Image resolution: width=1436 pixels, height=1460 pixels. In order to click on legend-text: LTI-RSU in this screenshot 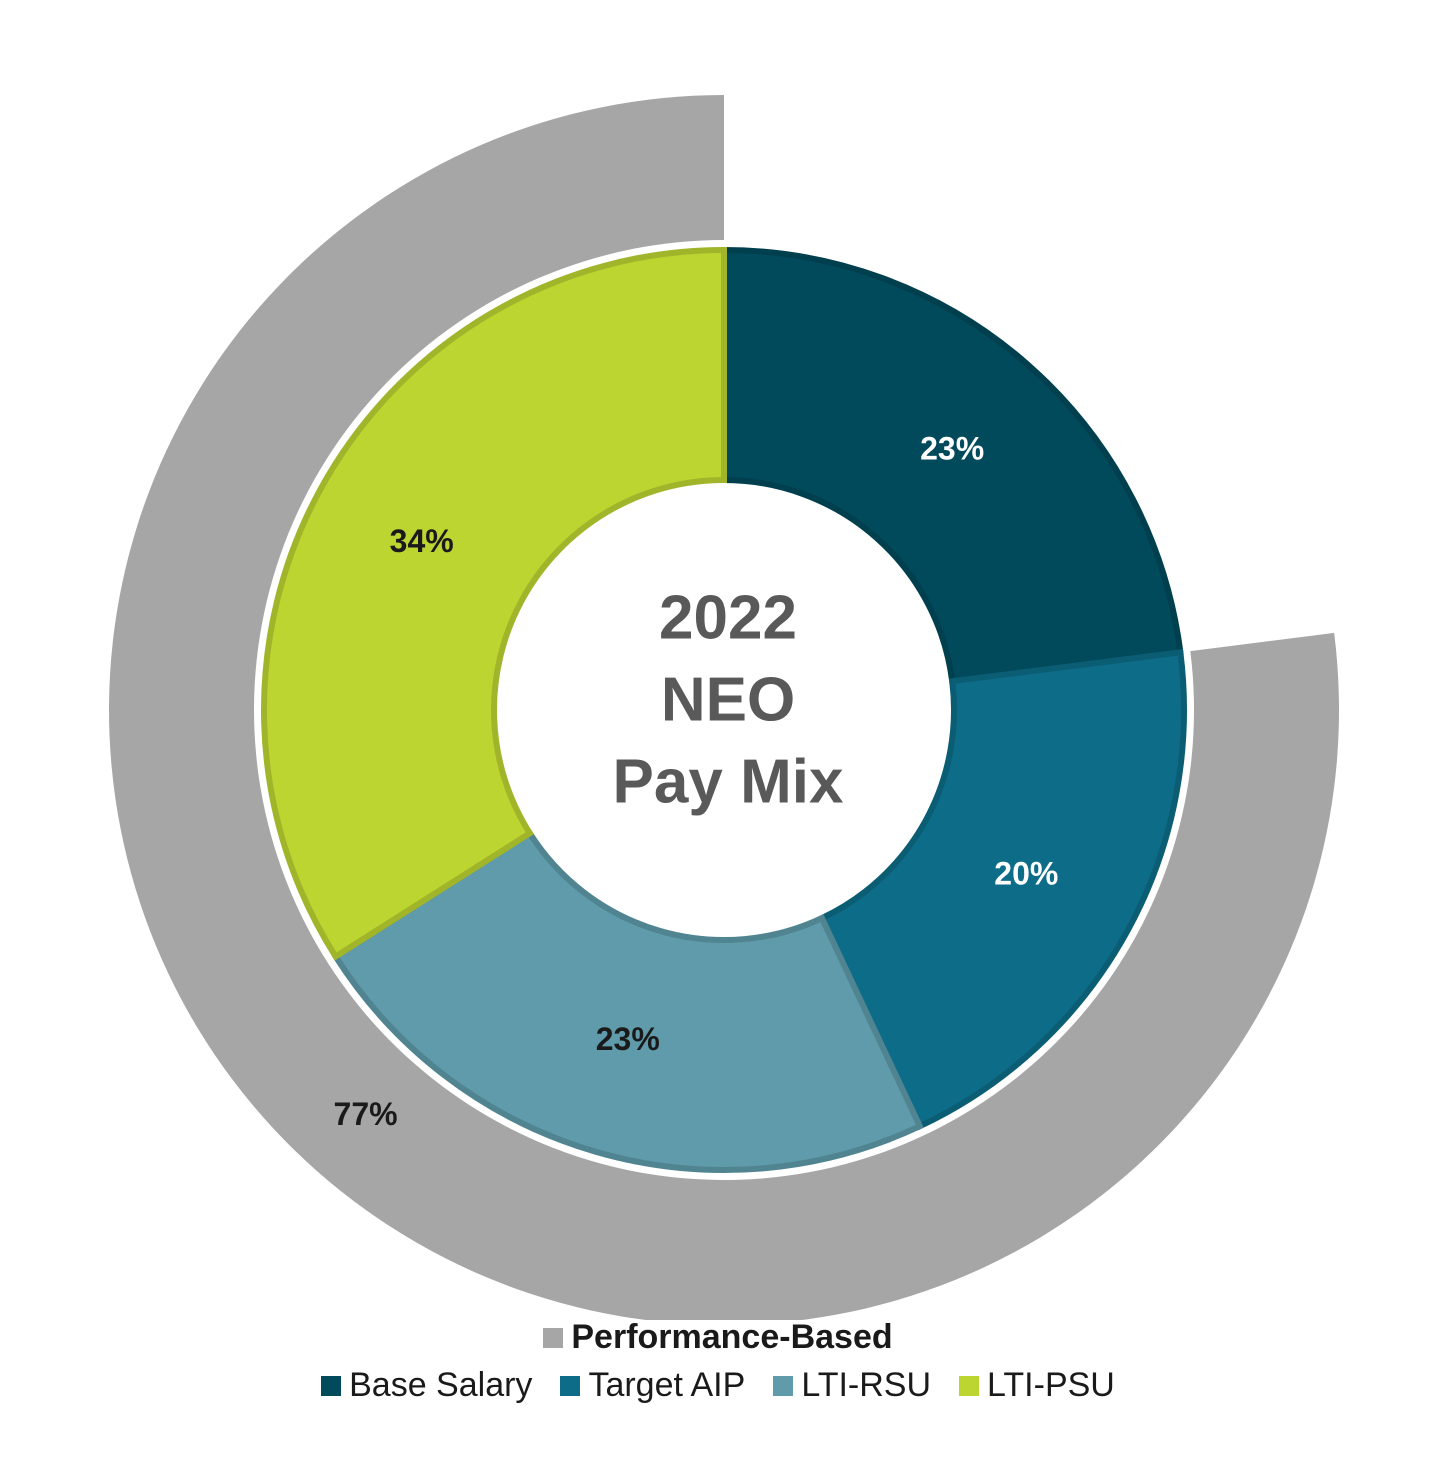, I will do `click(866, 1385)`.